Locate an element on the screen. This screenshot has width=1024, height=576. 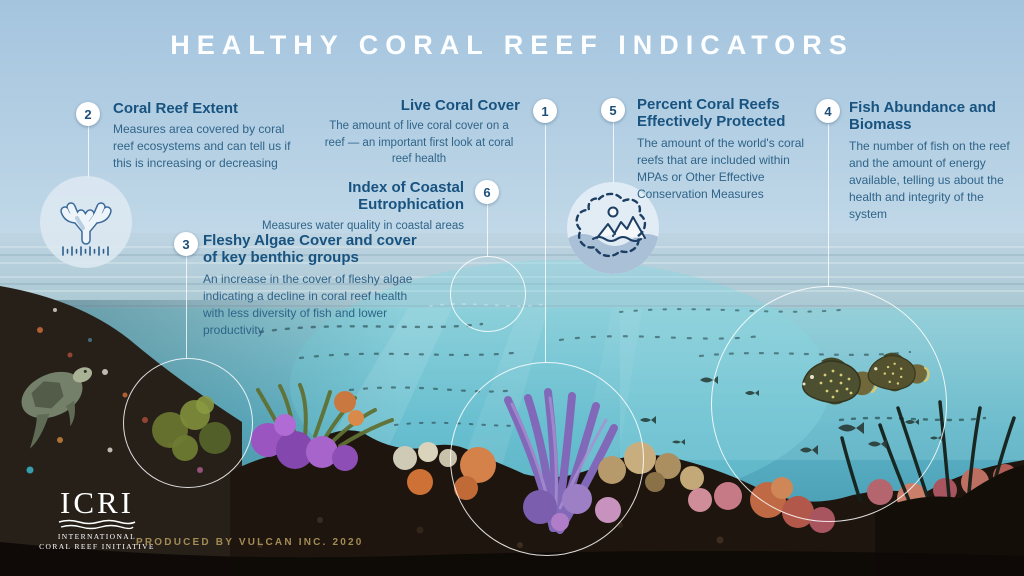
indicator-heading: Index of Coastal Eutrophication is located at coordinates (406, 196).